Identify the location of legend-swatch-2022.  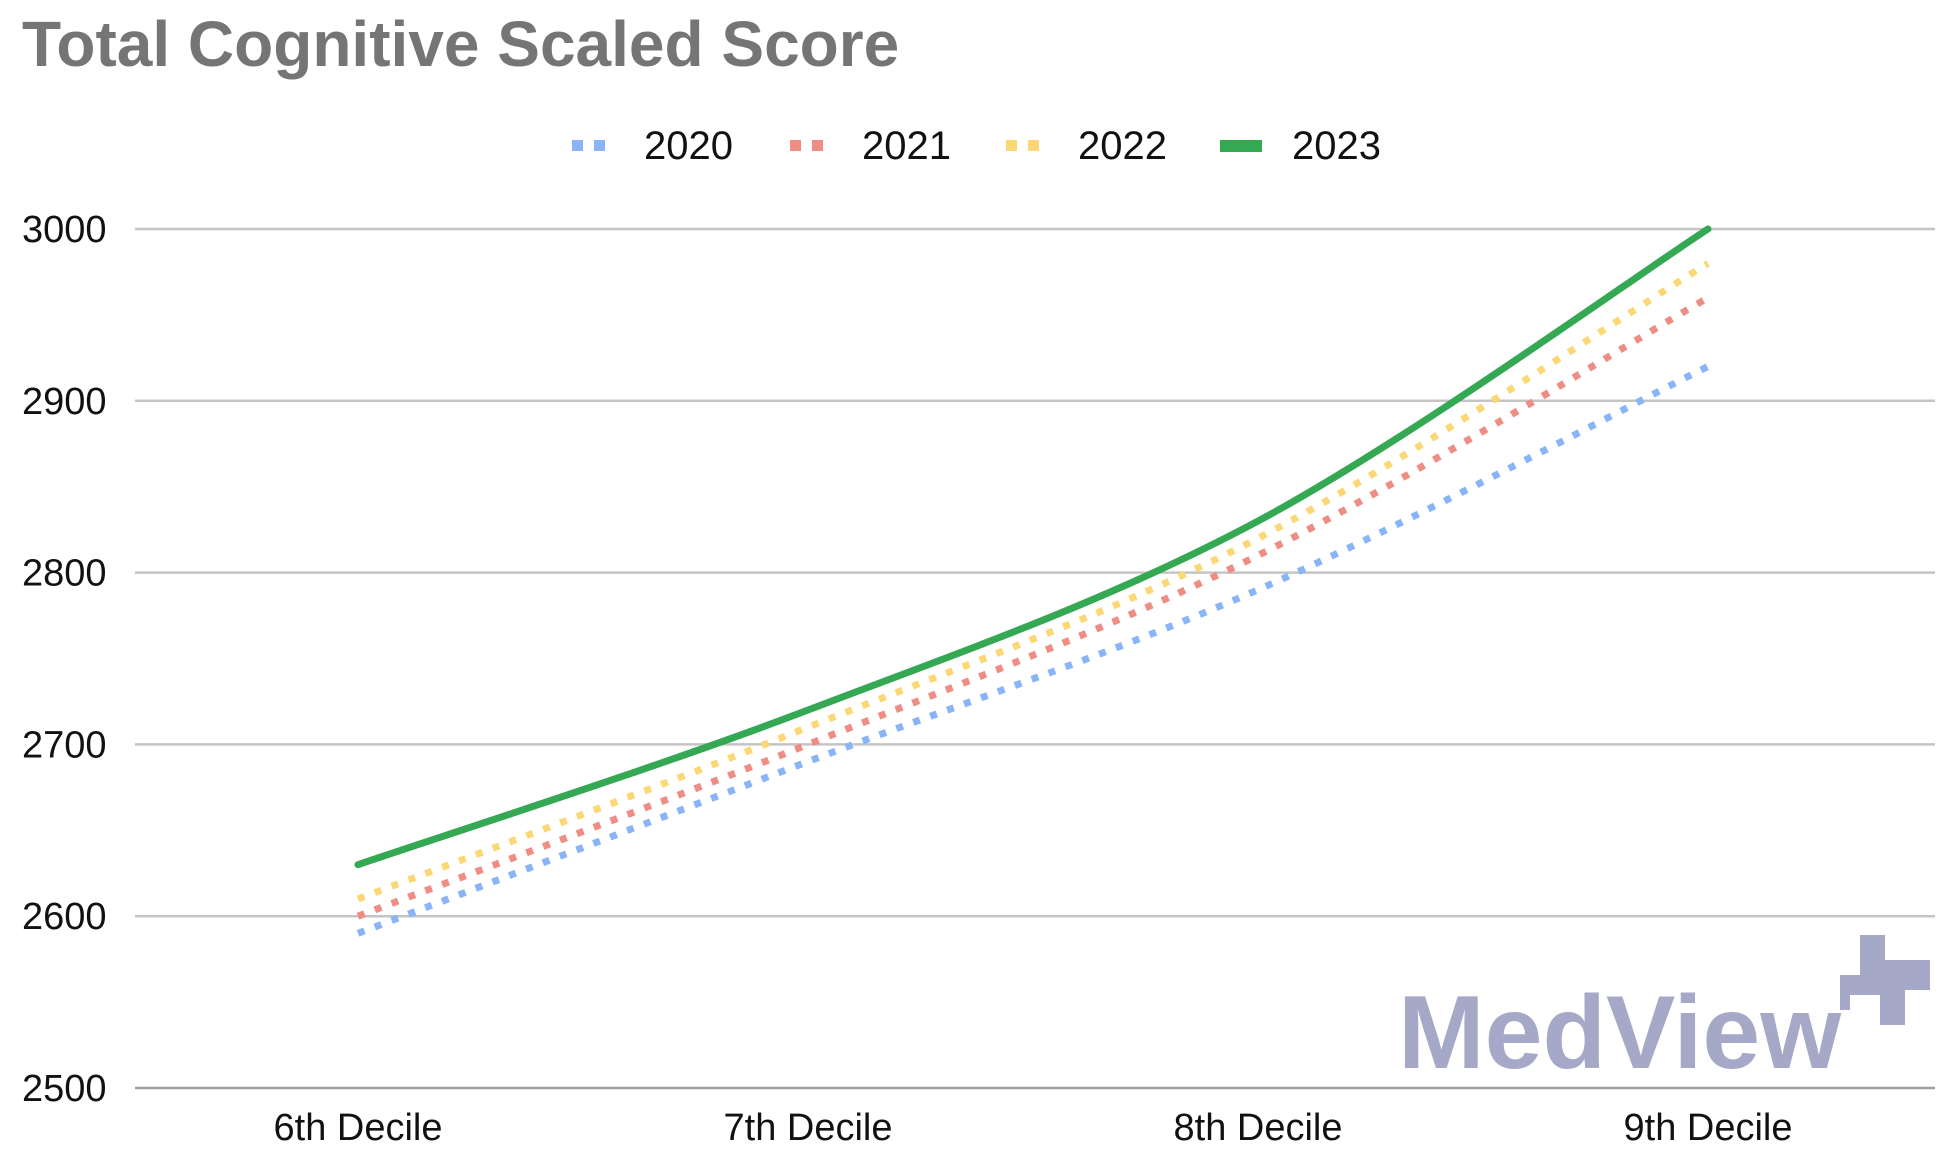
(1011, 145).